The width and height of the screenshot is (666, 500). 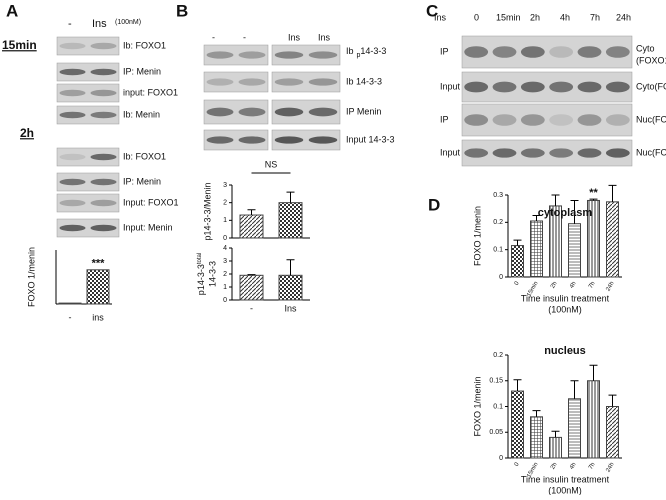 What do you see at coordinates (98, 317) in the screenshot?
I see `x-tick-label: ins` at bounding box center [98, 317].